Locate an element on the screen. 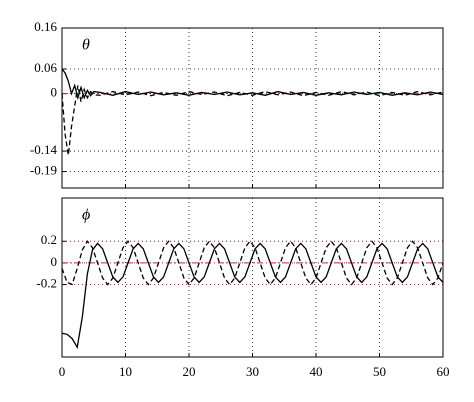 The height and width of the screenshot is (402, 474). y-tick-label: 0.2 is located at coordinates (49, 239).